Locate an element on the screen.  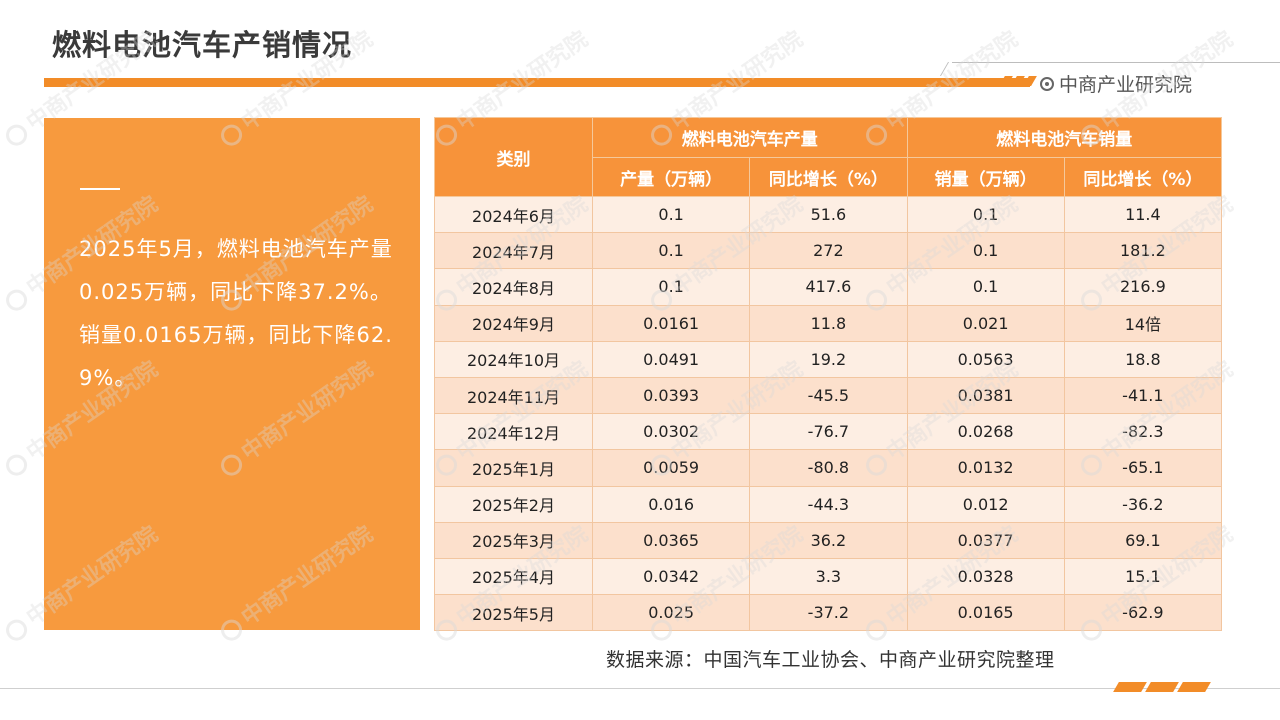
brand-rule is located at coordinates (1116, 62).